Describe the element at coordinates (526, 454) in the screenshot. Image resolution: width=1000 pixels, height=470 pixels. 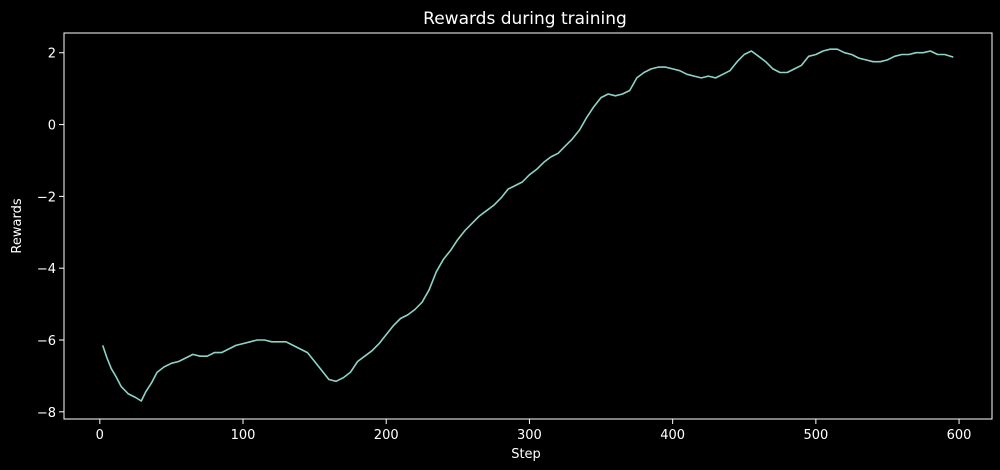
I see `x-axis-label: Step` at that location.